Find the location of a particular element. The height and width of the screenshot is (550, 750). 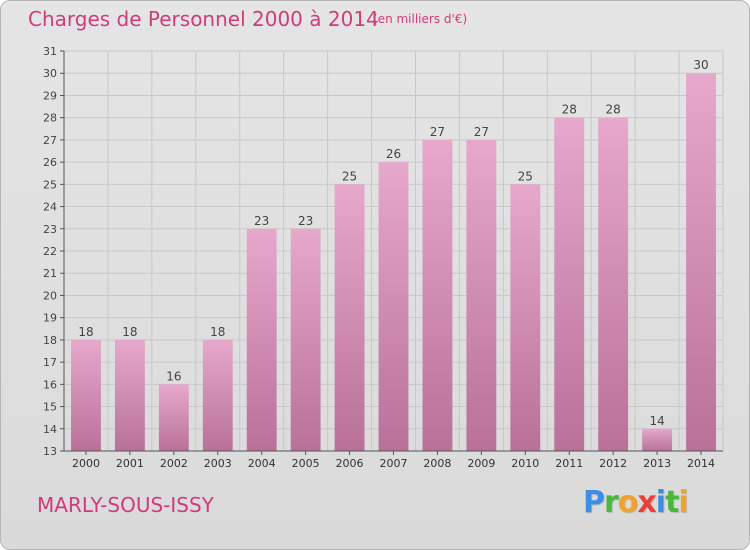

y-tick-label: 30 is located at coordinates (50, 73).